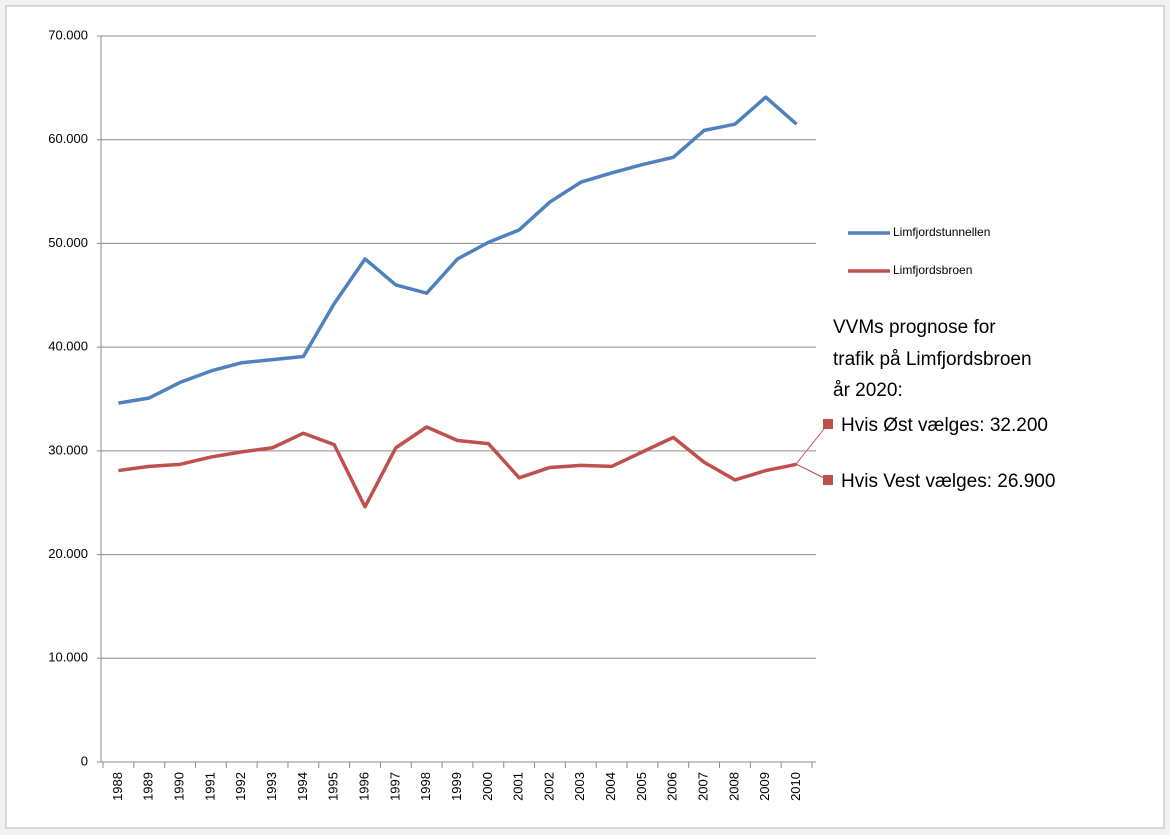 This screenshot has height=835, width=1170. I want to click on x-tick-label: 1988, so click(117, 786).